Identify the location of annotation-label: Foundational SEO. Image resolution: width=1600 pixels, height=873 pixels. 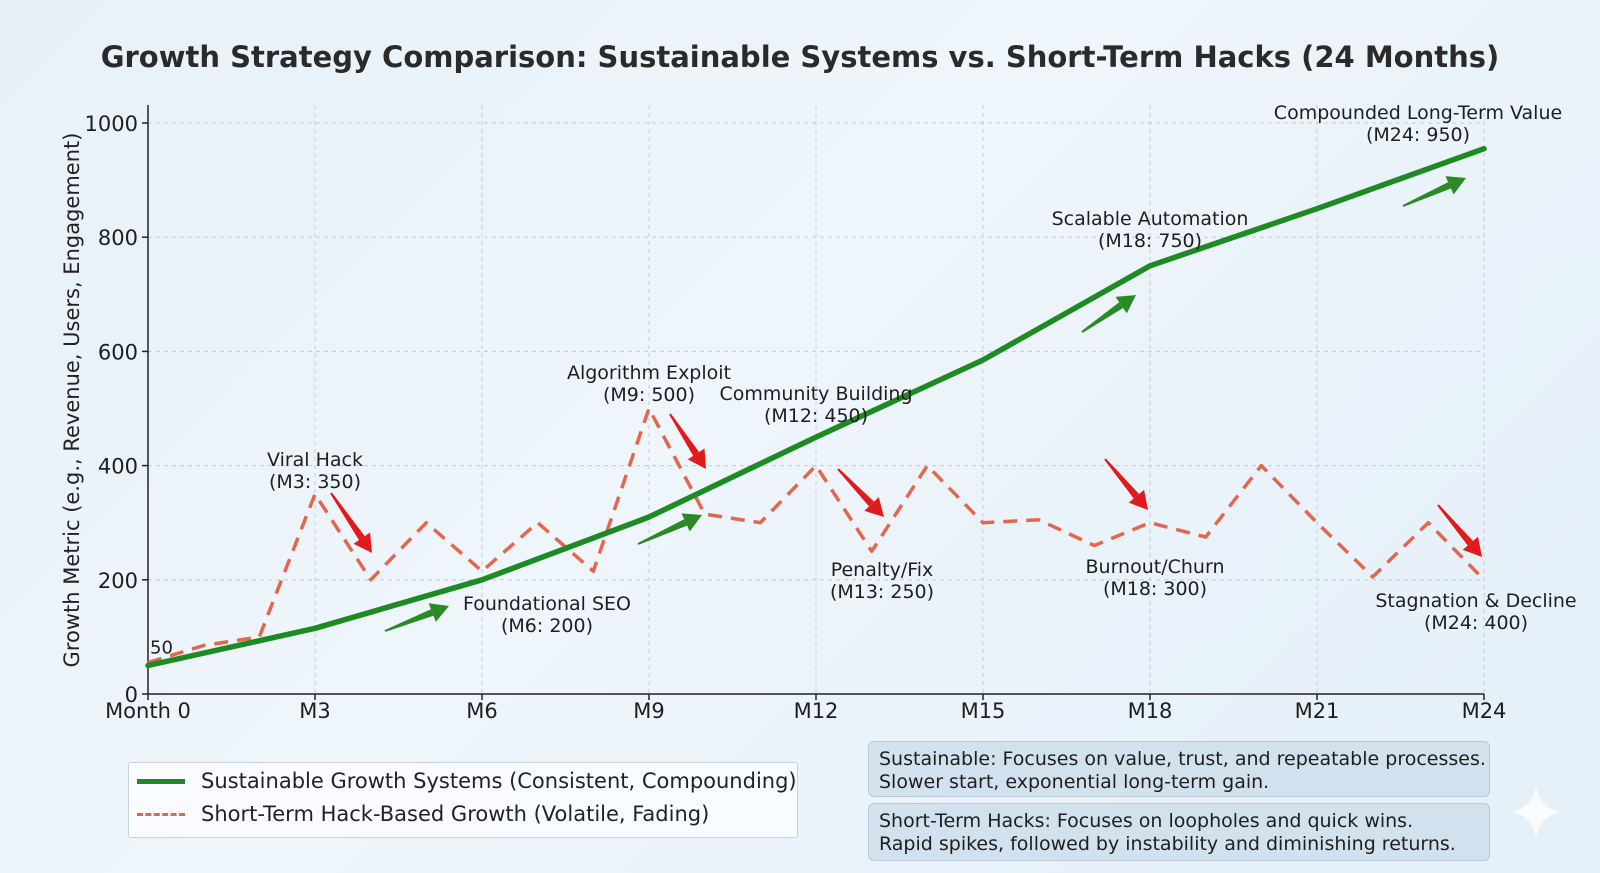
(547, 604).